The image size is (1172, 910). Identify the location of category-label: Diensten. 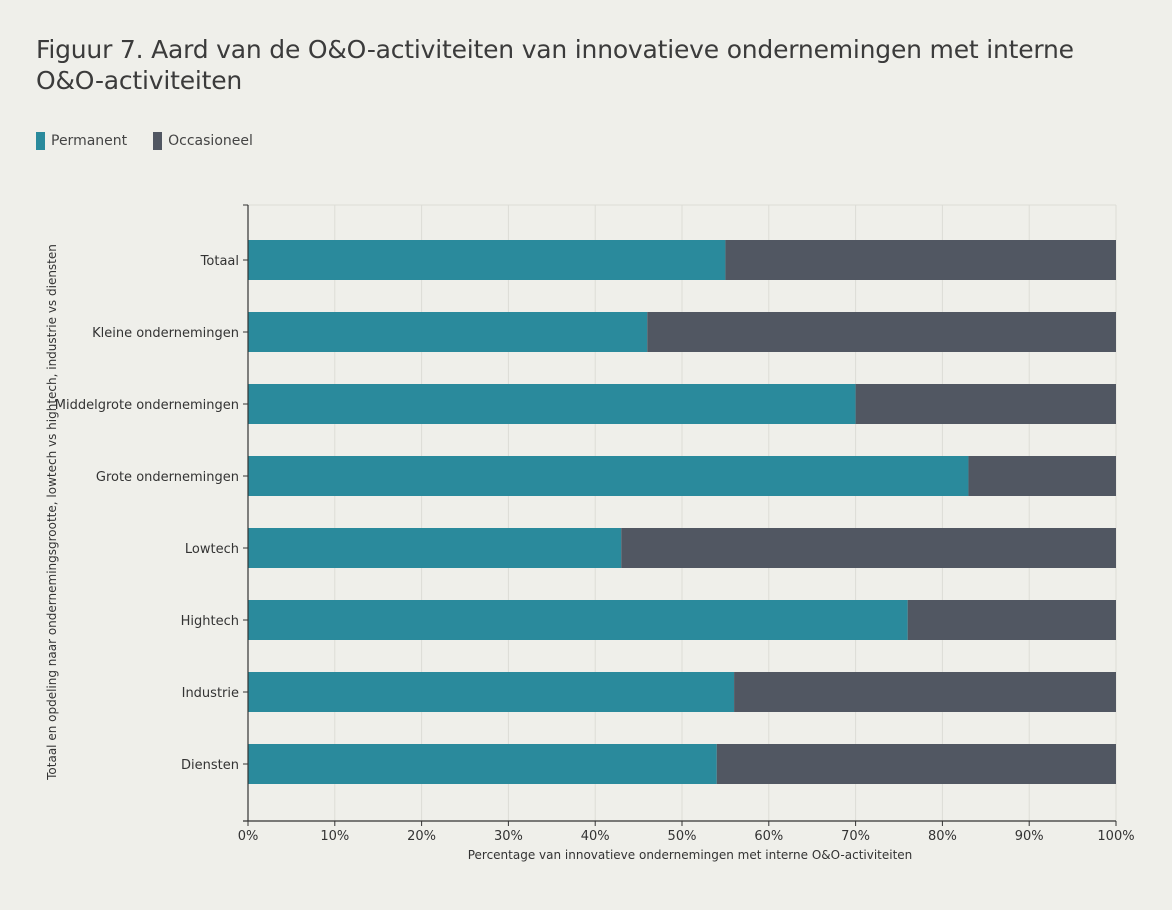
(210, 765).